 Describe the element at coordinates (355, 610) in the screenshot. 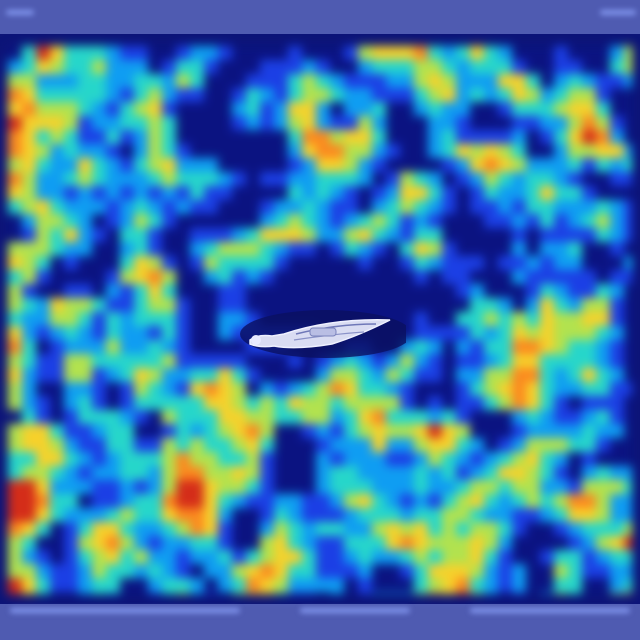

I see `bottom-glow-mid` at that location.